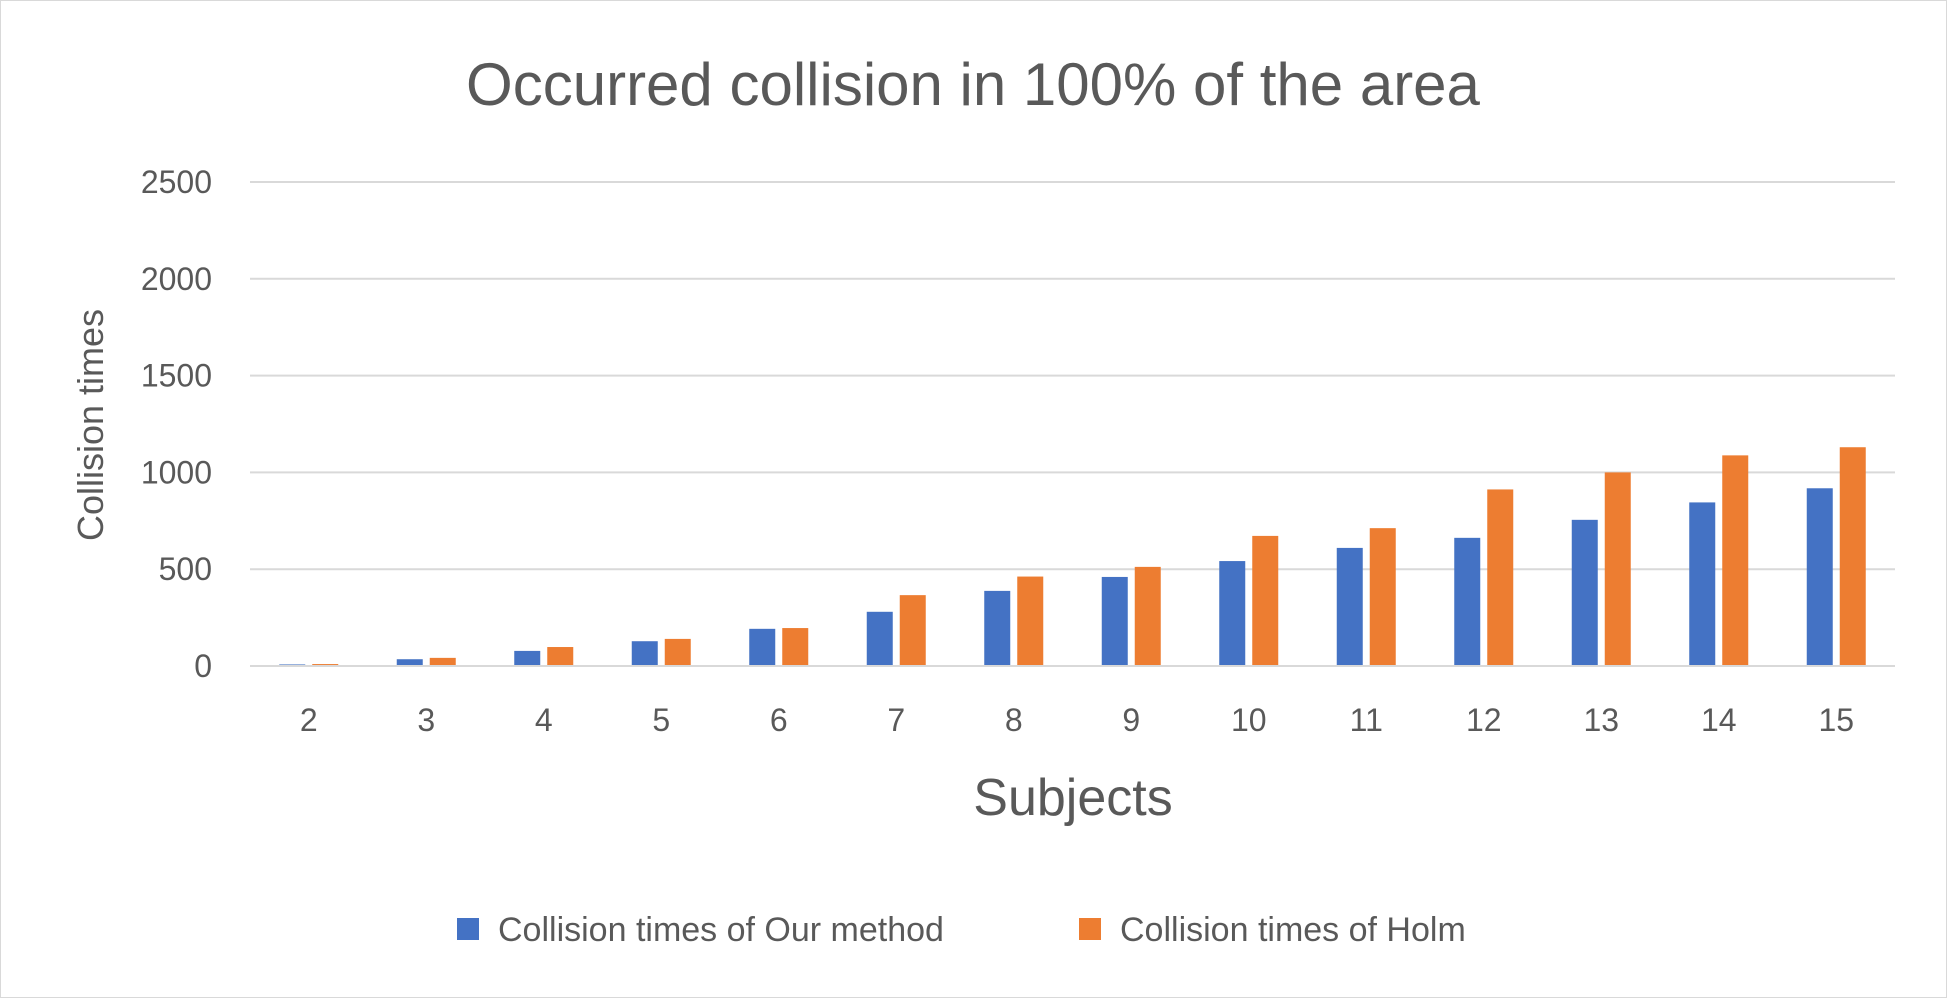 The image size is (1947, 998). I want to click on x-axis-ticks: 2 3 4 5 6 7 8 9 10 11 12 13 14 15, so click(1077, 720).